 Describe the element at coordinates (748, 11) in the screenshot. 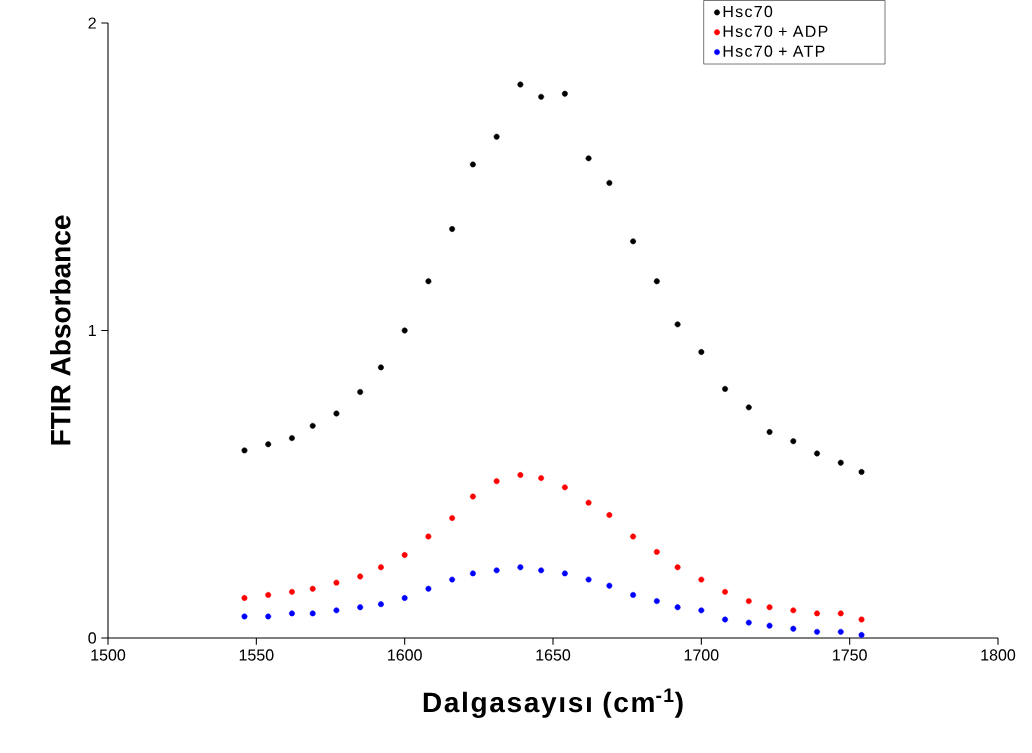

I see `legend-label: Hsc70` at that location.